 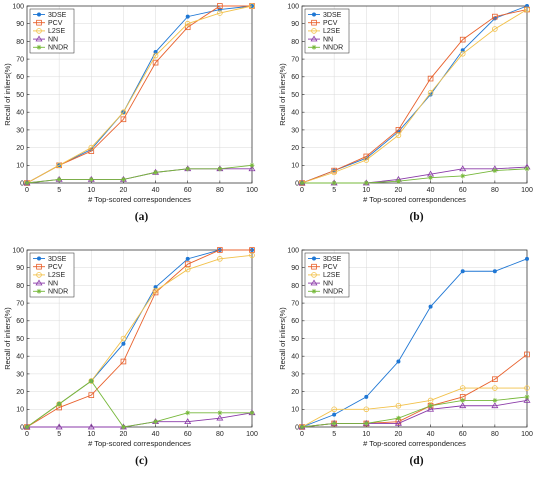 What do you see at coordinates (295, 77) in the screenshot?
I see `y-tick-label-b-6: 60` at bounding box center [295, 77].